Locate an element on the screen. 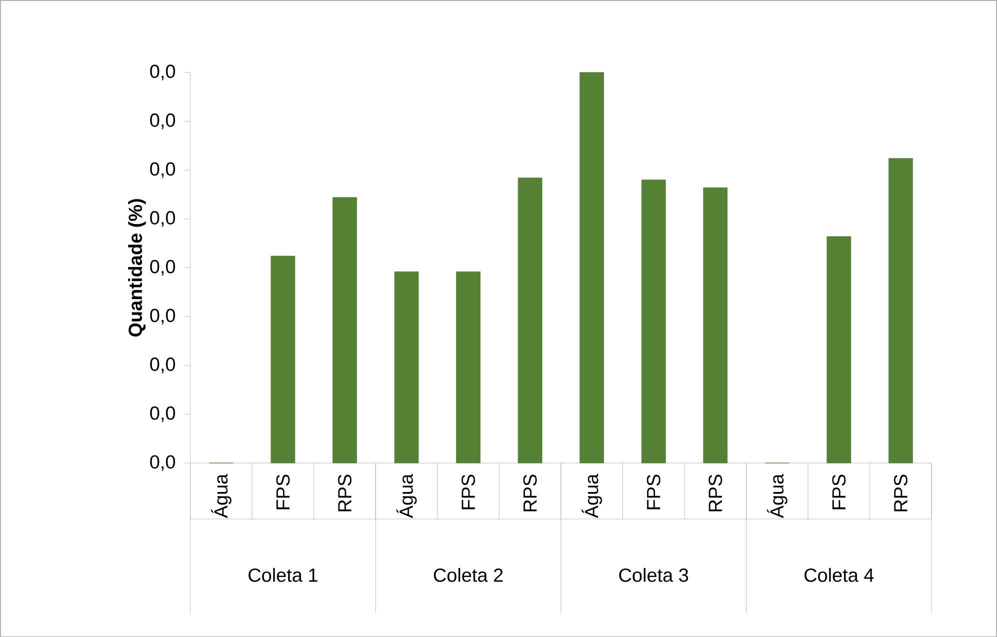 This screenshot has height=637, width=997. text: Coleta 2 is located at coordinates (468, 575).